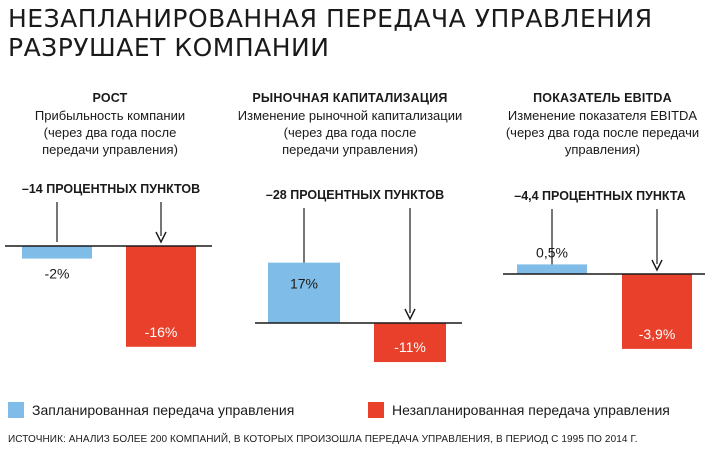 The image size is (720, 451). I want to click on panel-growth-subtitle-2: (через два года после, so click(110, 132).